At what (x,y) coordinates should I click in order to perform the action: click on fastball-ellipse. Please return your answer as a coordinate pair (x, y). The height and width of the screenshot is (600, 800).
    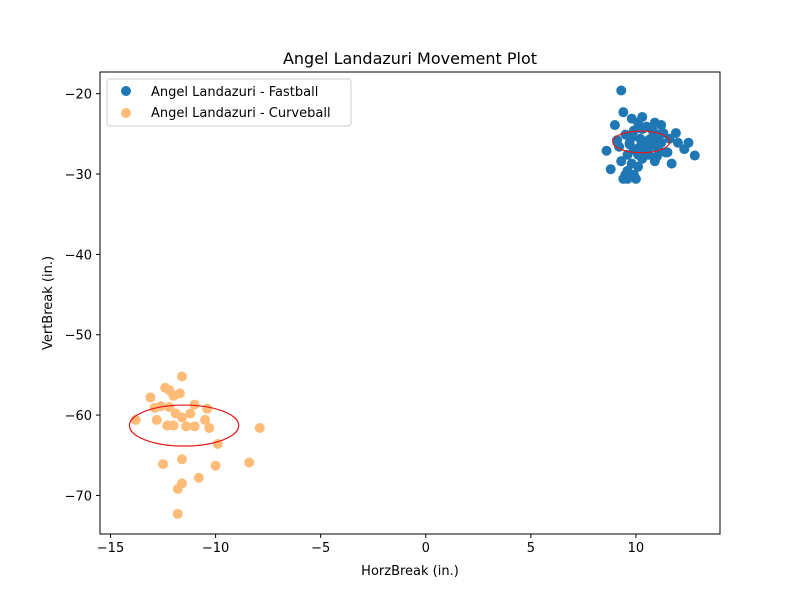
    Looking at the image, I should click on (641, 142).